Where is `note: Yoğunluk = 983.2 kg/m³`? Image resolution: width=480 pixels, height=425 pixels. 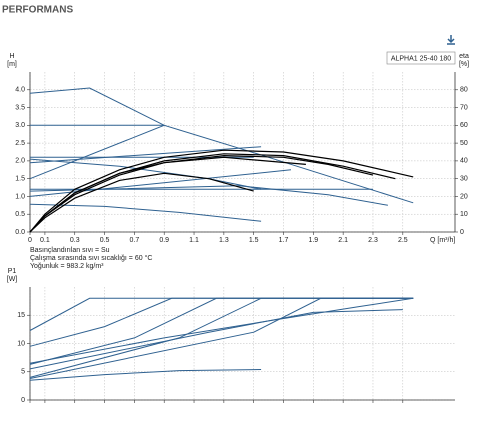 note: Yoğunluk = 983.2 kg/m³ is located at coordinates (67, 266).